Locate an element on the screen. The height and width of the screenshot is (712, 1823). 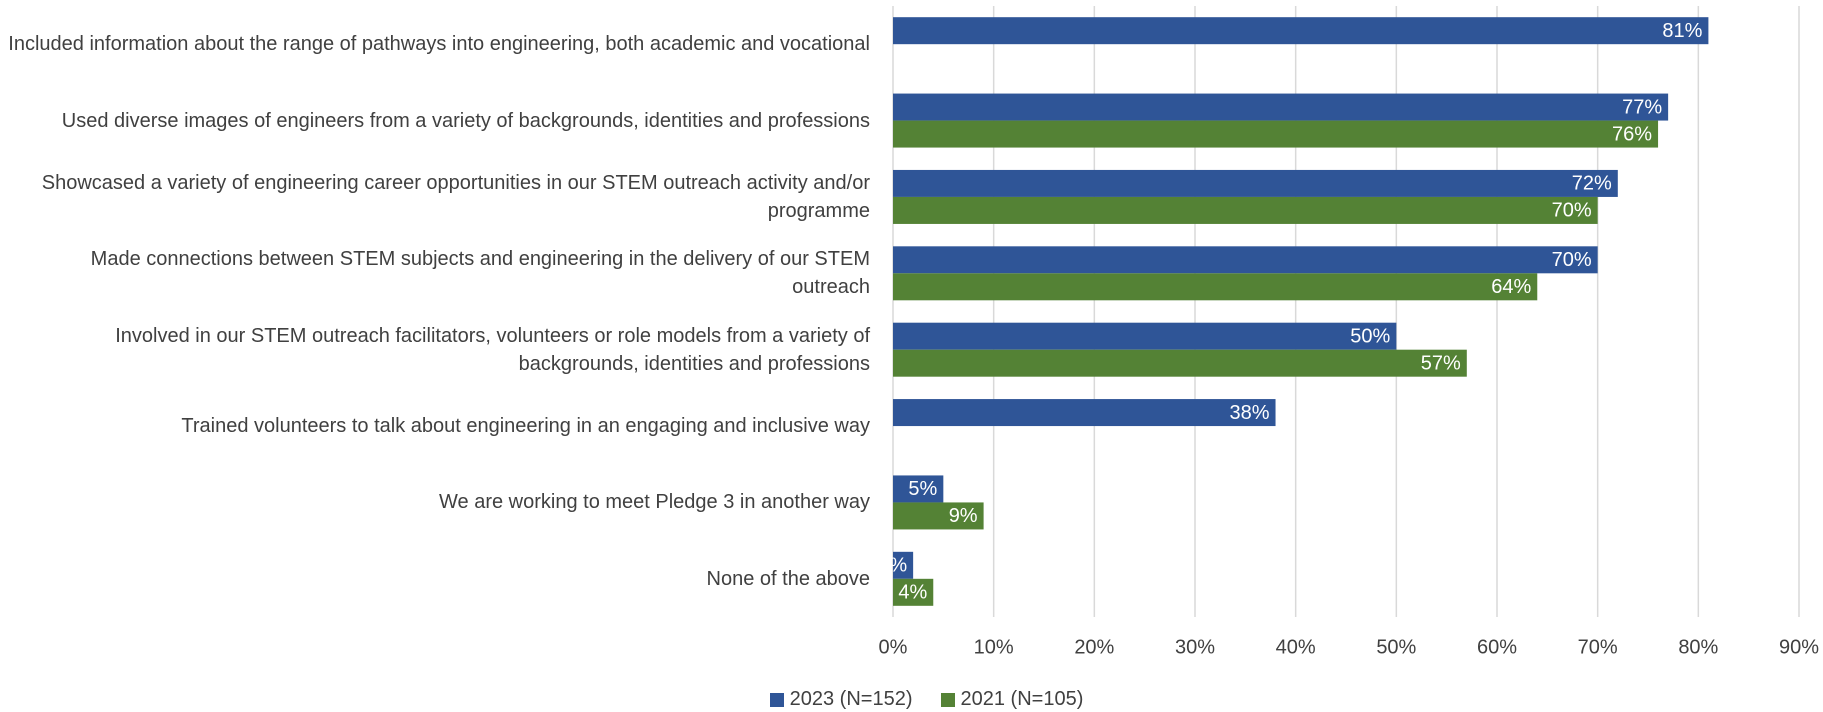
legend-item: 2021 (N=105) is located at coordinates (1012, 699).